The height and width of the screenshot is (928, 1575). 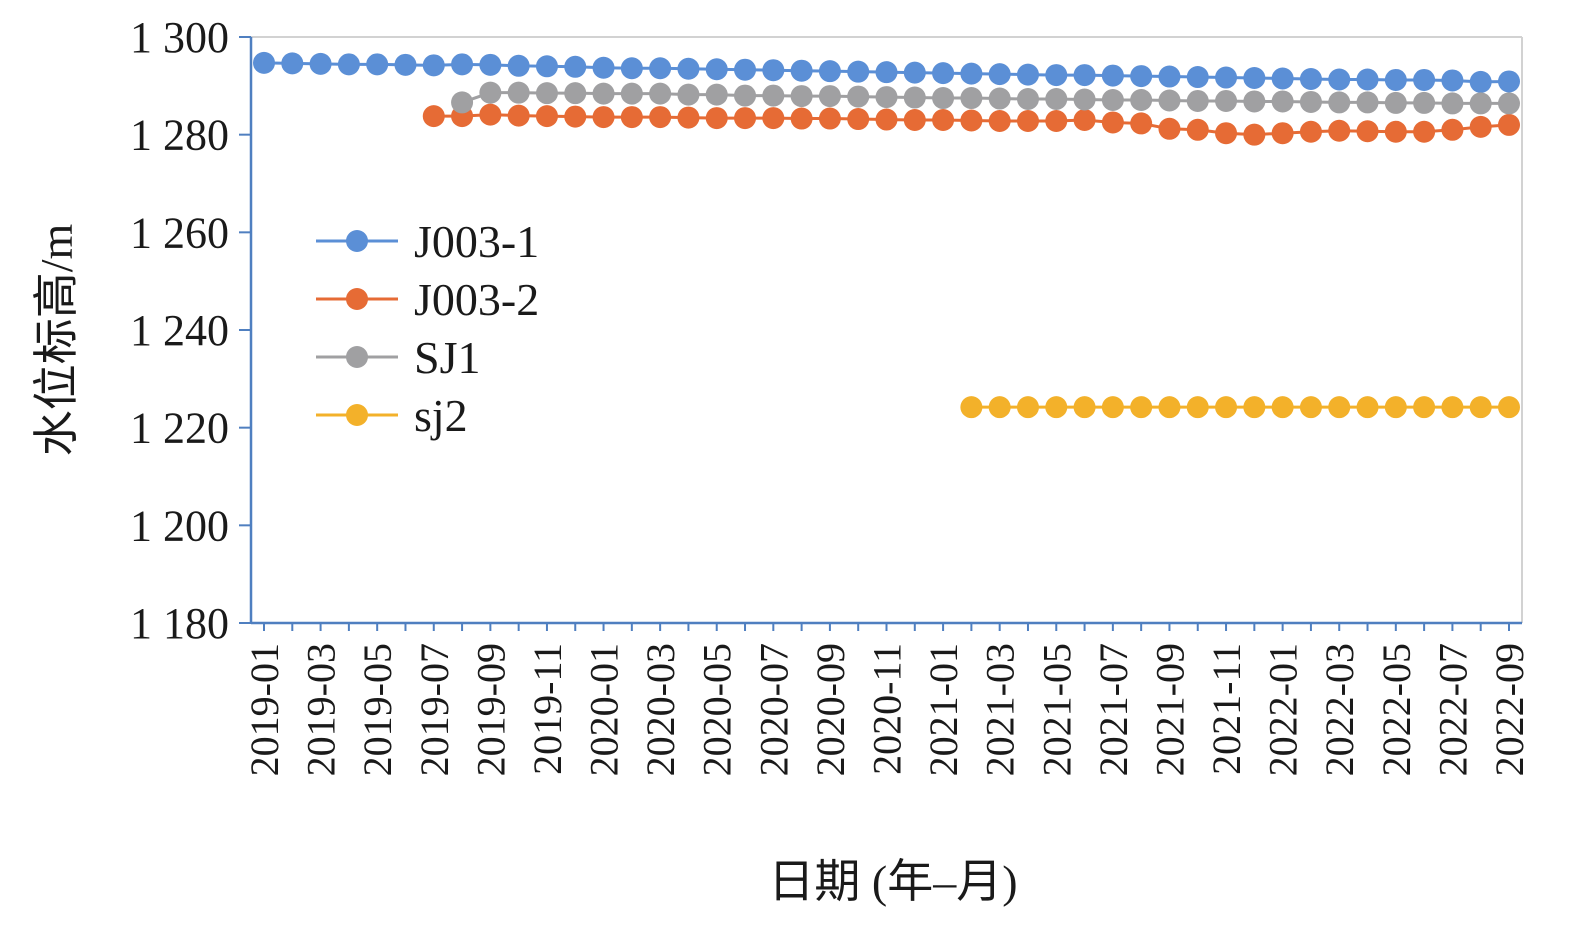 What do you see at coordinates (321, 709) in the screenshot?
I see `x-tick-label: 2019-03` at bounding box center [321, 709].